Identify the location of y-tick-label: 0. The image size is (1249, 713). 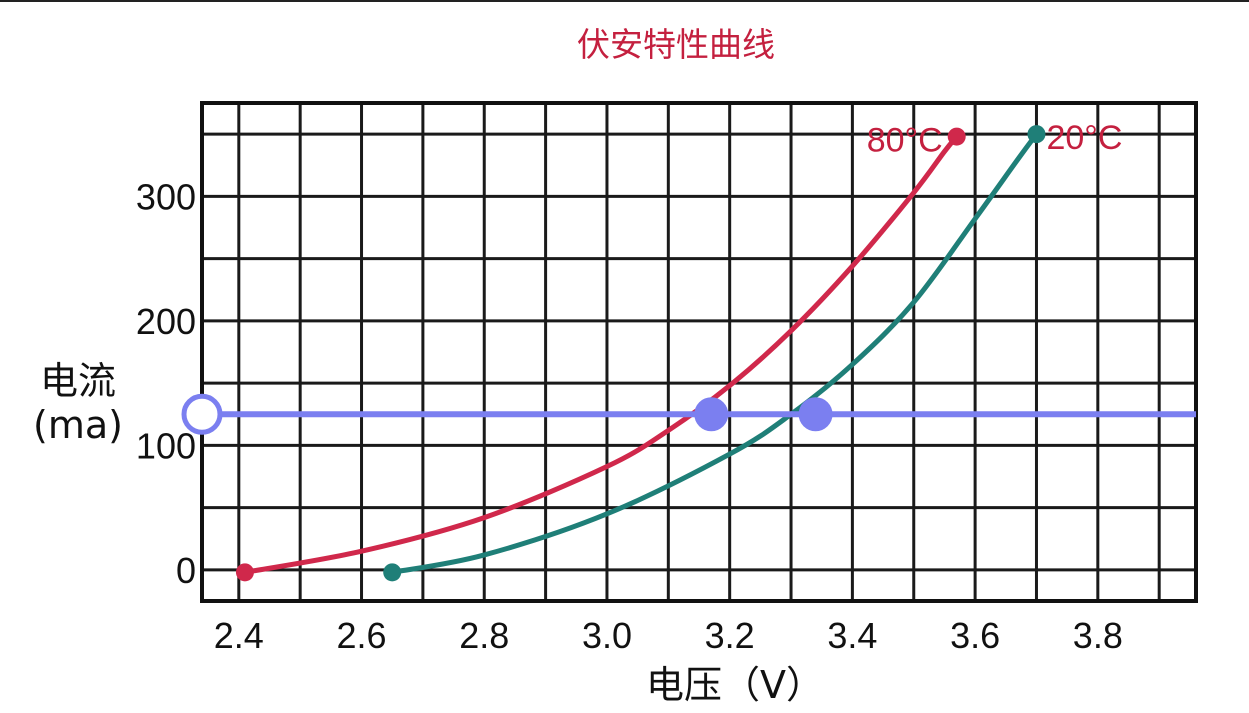
(186, 570).